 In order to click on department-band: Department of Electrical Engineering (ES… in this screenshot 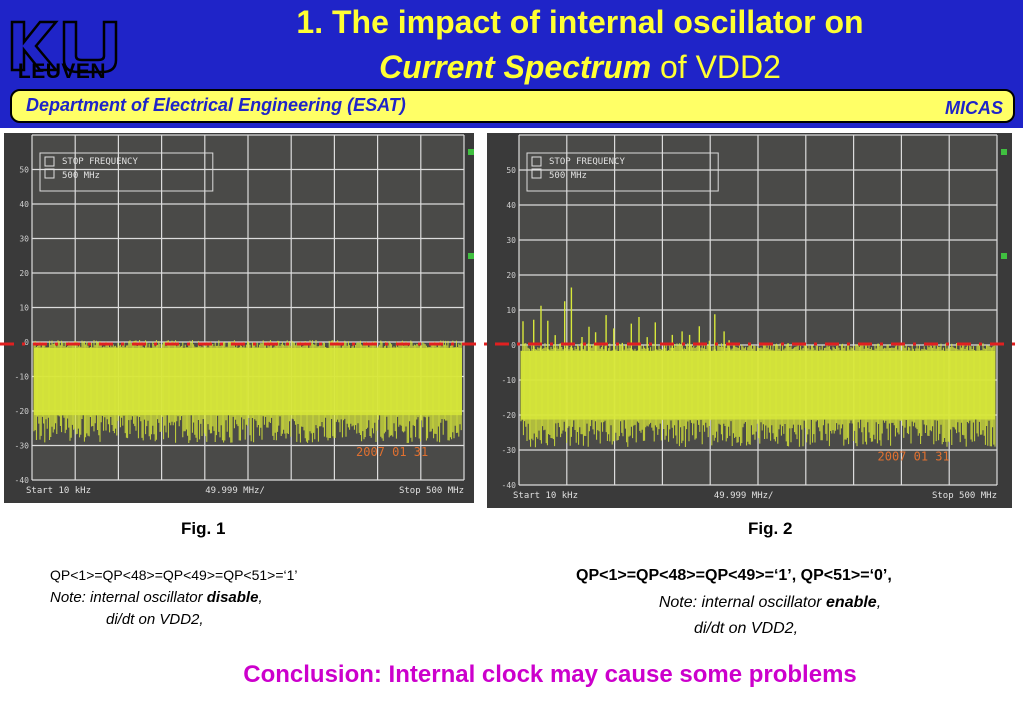, I will do `click(512, 106)`.